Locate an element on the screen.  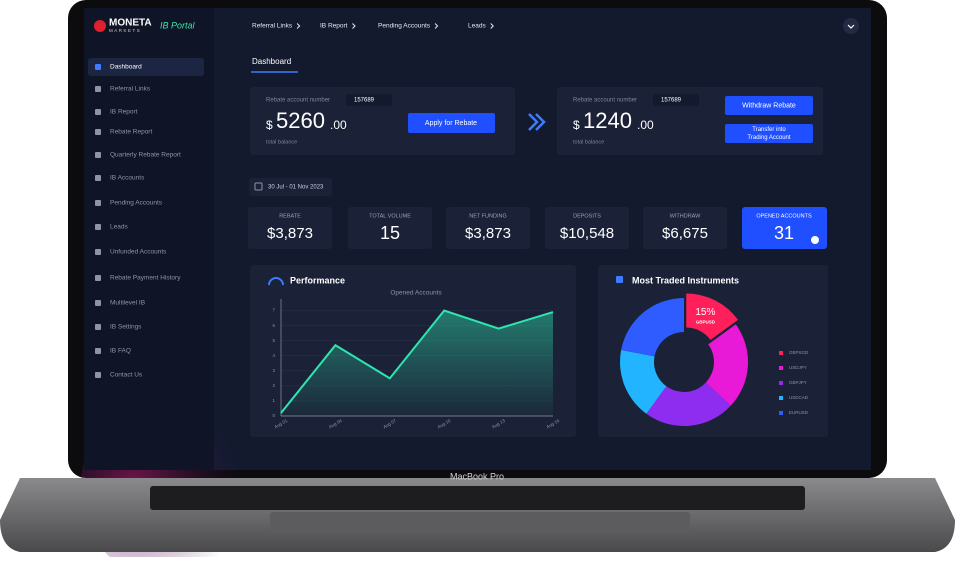
legend-label: USDJPY is located at coordinates (798, 367).